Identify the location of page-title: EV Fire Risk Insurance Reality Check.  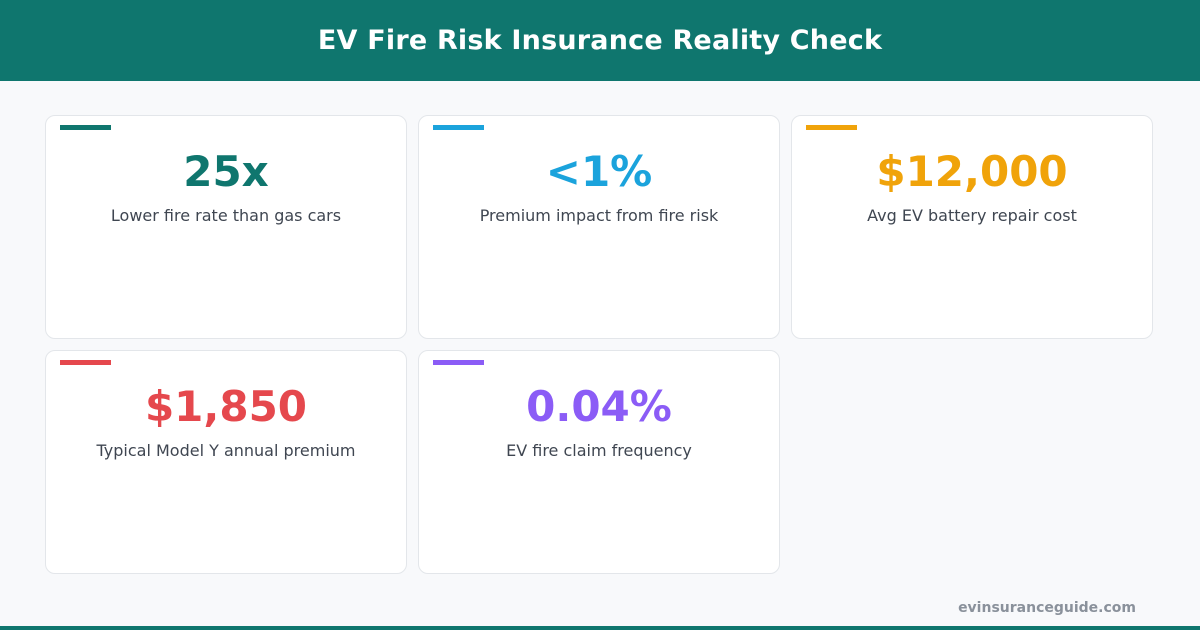
(600, 40).